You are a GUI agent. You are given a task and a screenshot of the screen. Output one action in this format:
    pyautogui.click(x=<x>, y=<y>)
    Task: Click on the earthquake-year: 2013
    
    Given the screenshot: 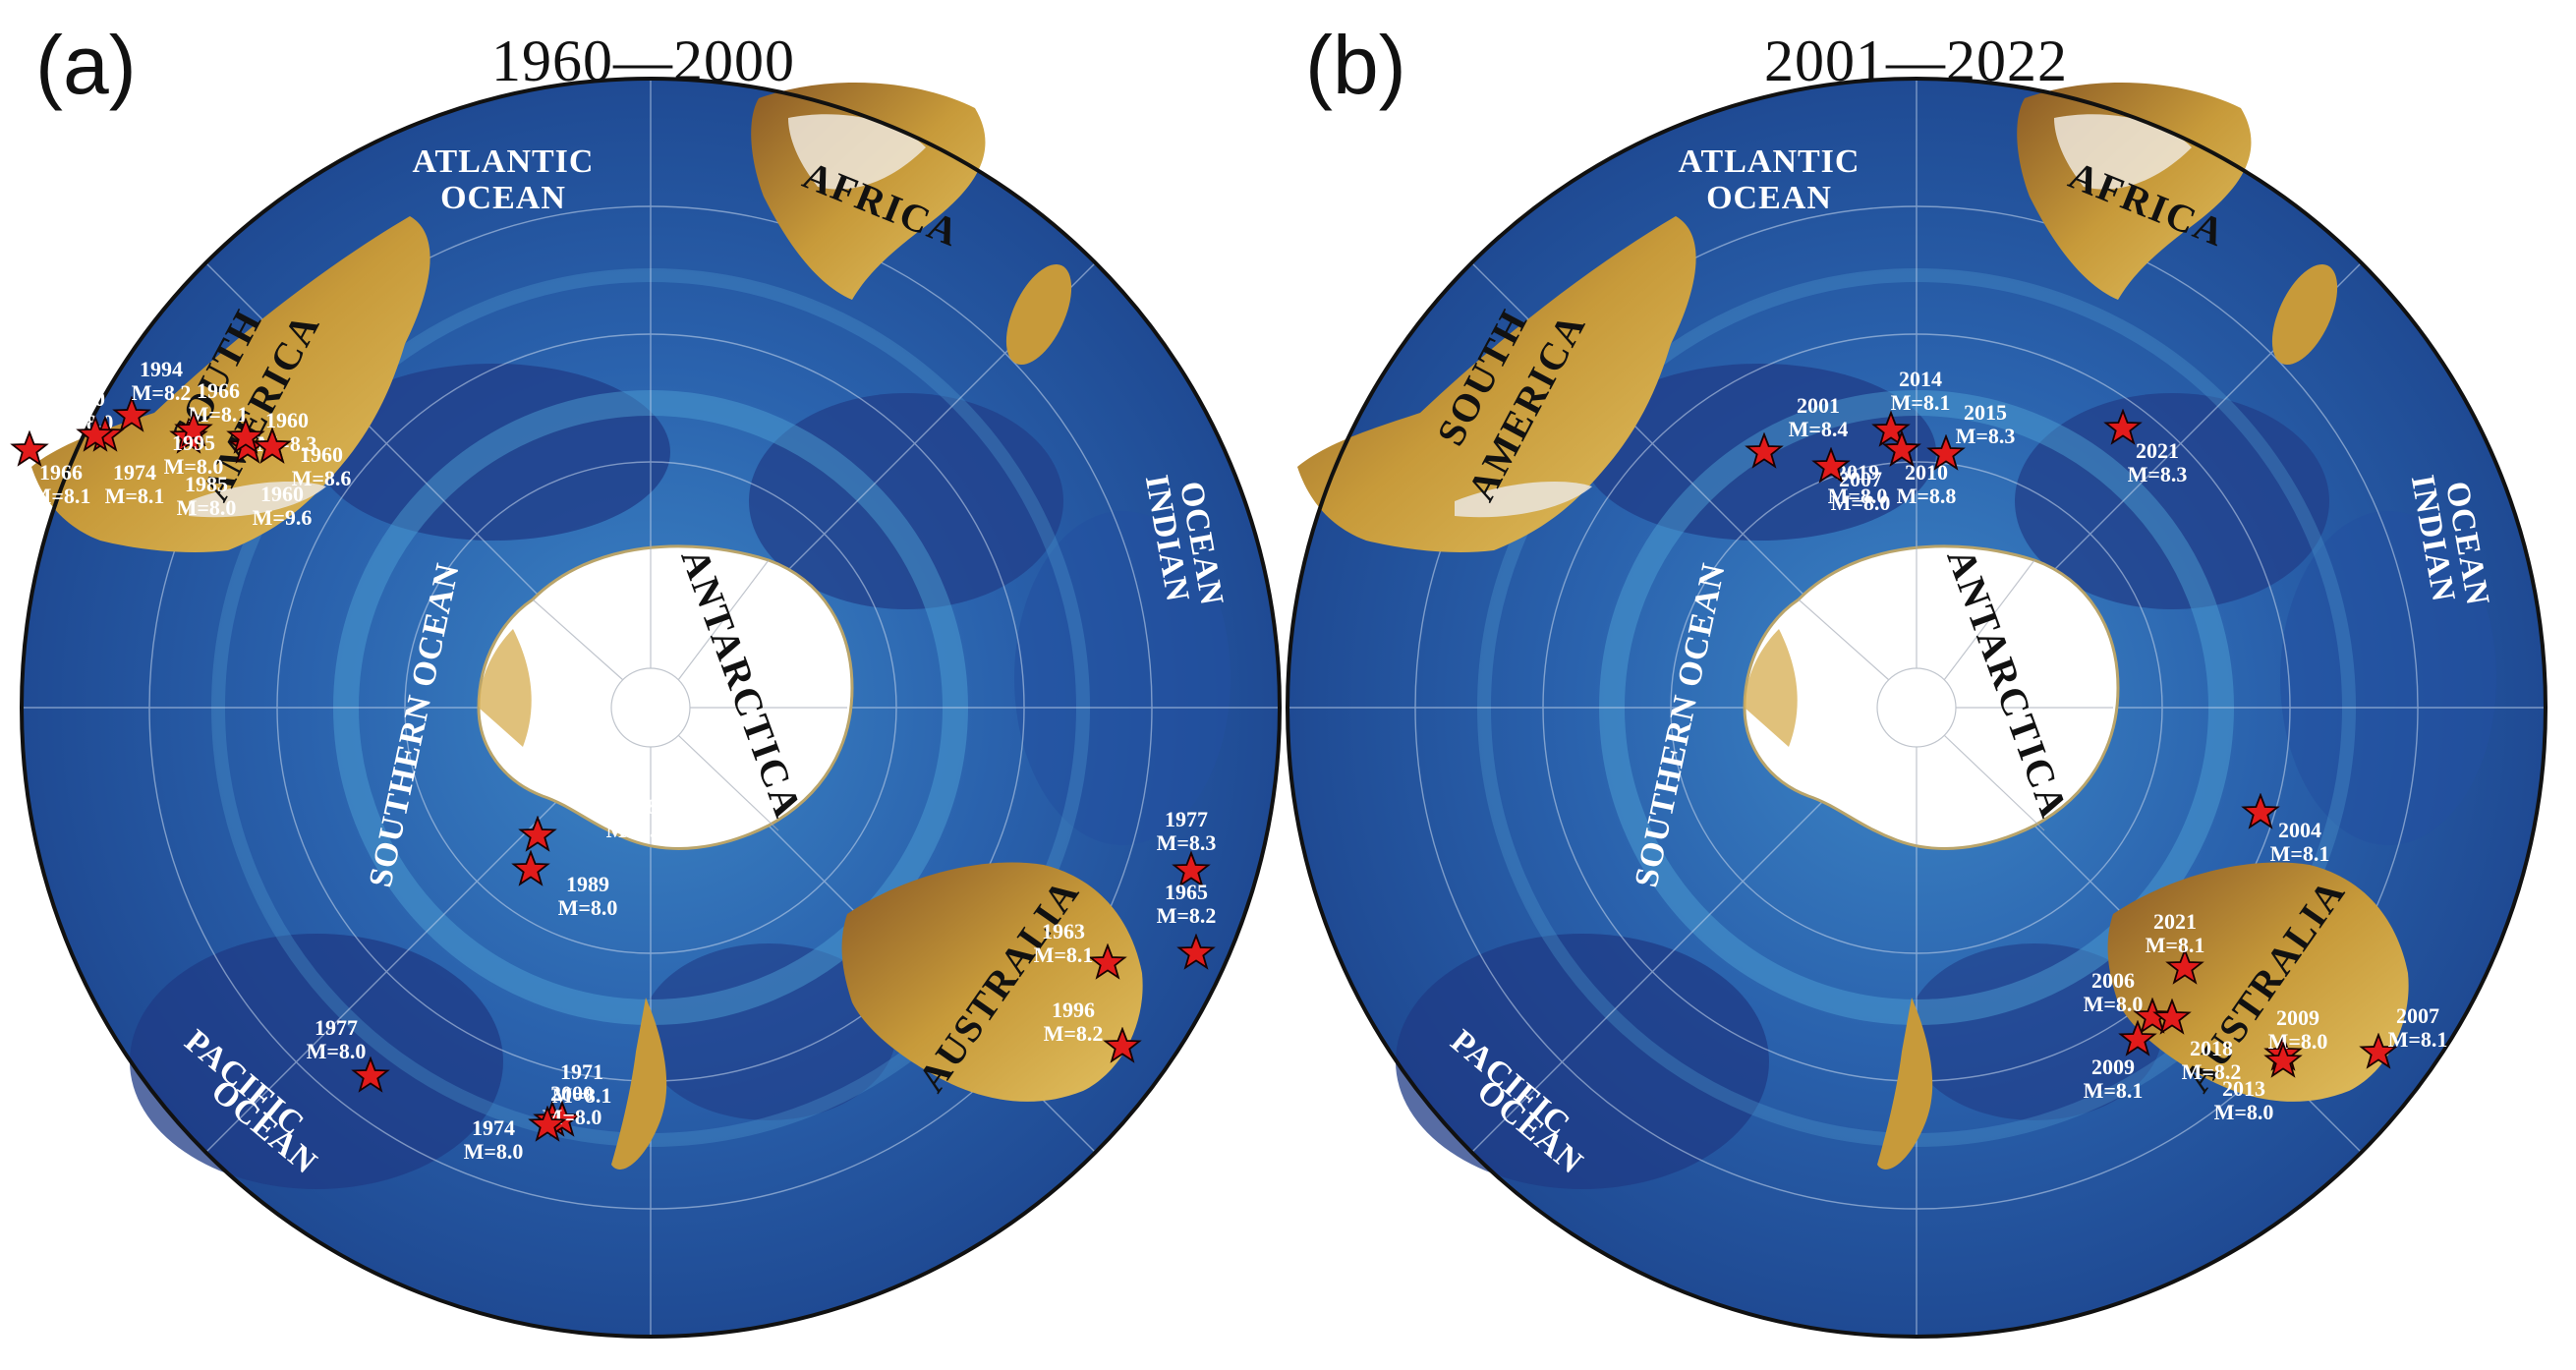 What is the action you would take?
    pyautogui.click(x=2243, y=1089)
    